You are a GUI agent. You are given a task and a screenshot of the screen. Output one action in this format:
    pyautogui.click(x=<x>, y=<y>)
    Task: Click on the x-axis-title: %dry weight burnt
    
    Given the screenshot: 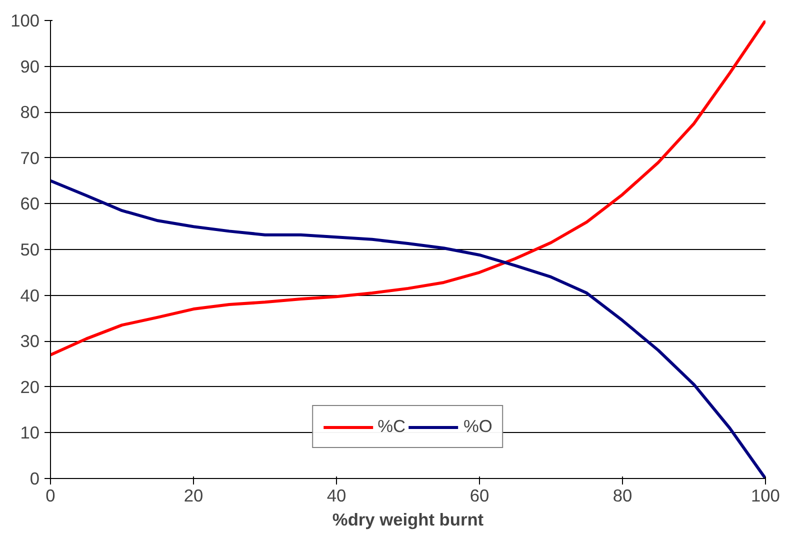 What is the action you would take?
    pyautogui.click(x=408, y=520)
    